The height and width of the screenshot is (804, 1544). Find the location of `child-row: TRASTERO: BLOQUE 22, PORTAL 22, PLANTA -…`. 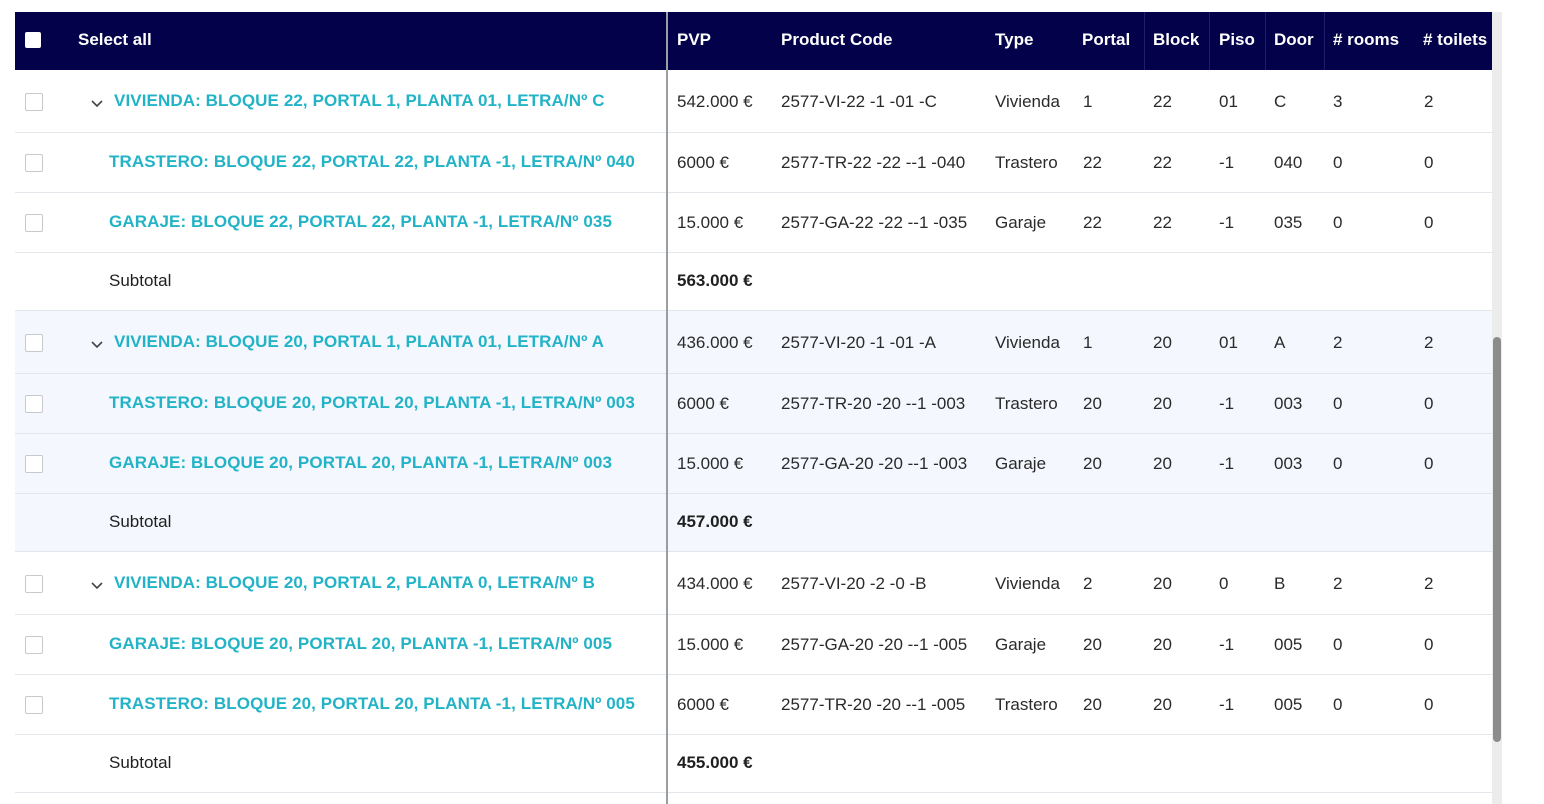

child-row: TRASTERO: BLOQUE 22, PORTAL 22, PLANTA -… is located at coordinates (753, 163).